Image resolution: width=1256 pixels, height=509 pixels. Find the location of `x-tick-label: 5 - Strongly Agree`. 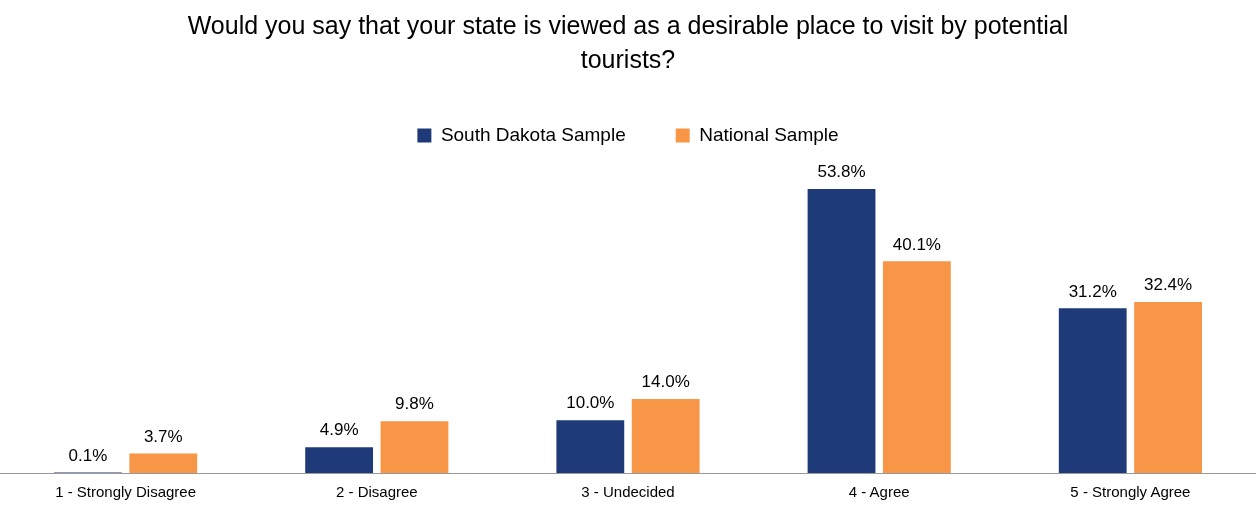

x-tick-label: 5 - Strongly Agree is located at coordinates (1130, 492).